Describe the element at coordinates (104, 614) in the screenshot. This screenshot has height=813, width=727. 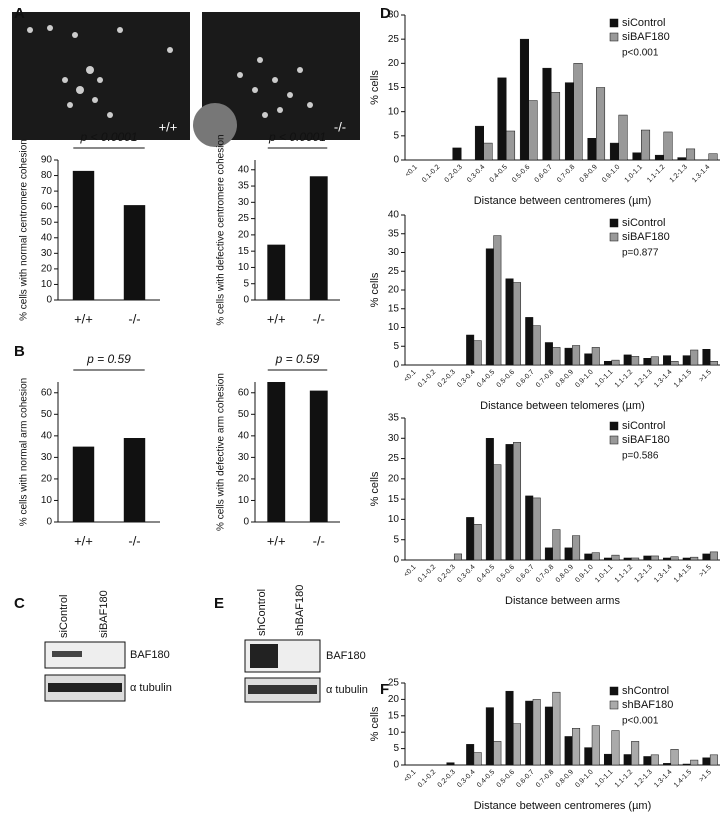
I see `lane-label: siBAF180` at that location.